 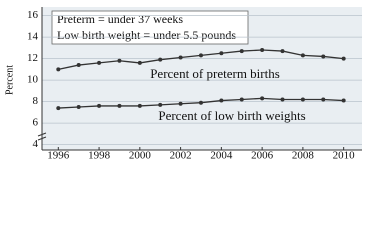 What do you see at coordinates (36, 123) in the screenshot?
I see `y-tick-label: 6` at bounding box center [36, 123].